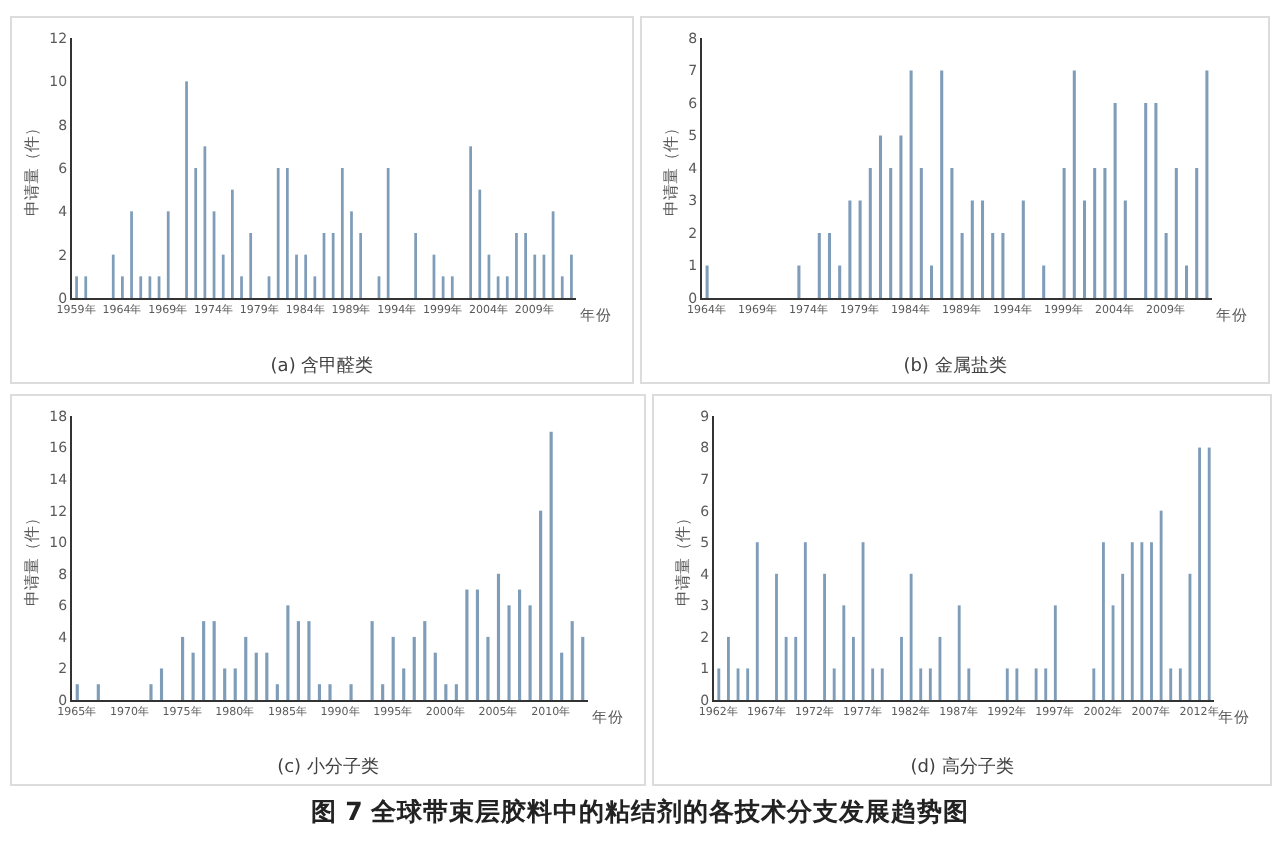  Describe the element at coordinates (322, 366) in the screenshot. I see `text: (a) 含甲醛类` at that location.